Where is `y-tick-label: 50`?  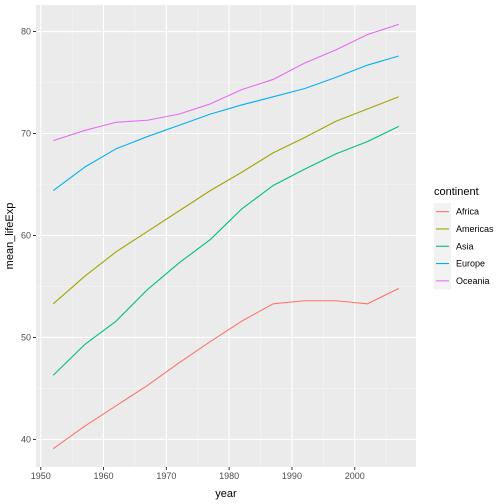 y-tick-label: 50 is located at coordinates (26, 337).